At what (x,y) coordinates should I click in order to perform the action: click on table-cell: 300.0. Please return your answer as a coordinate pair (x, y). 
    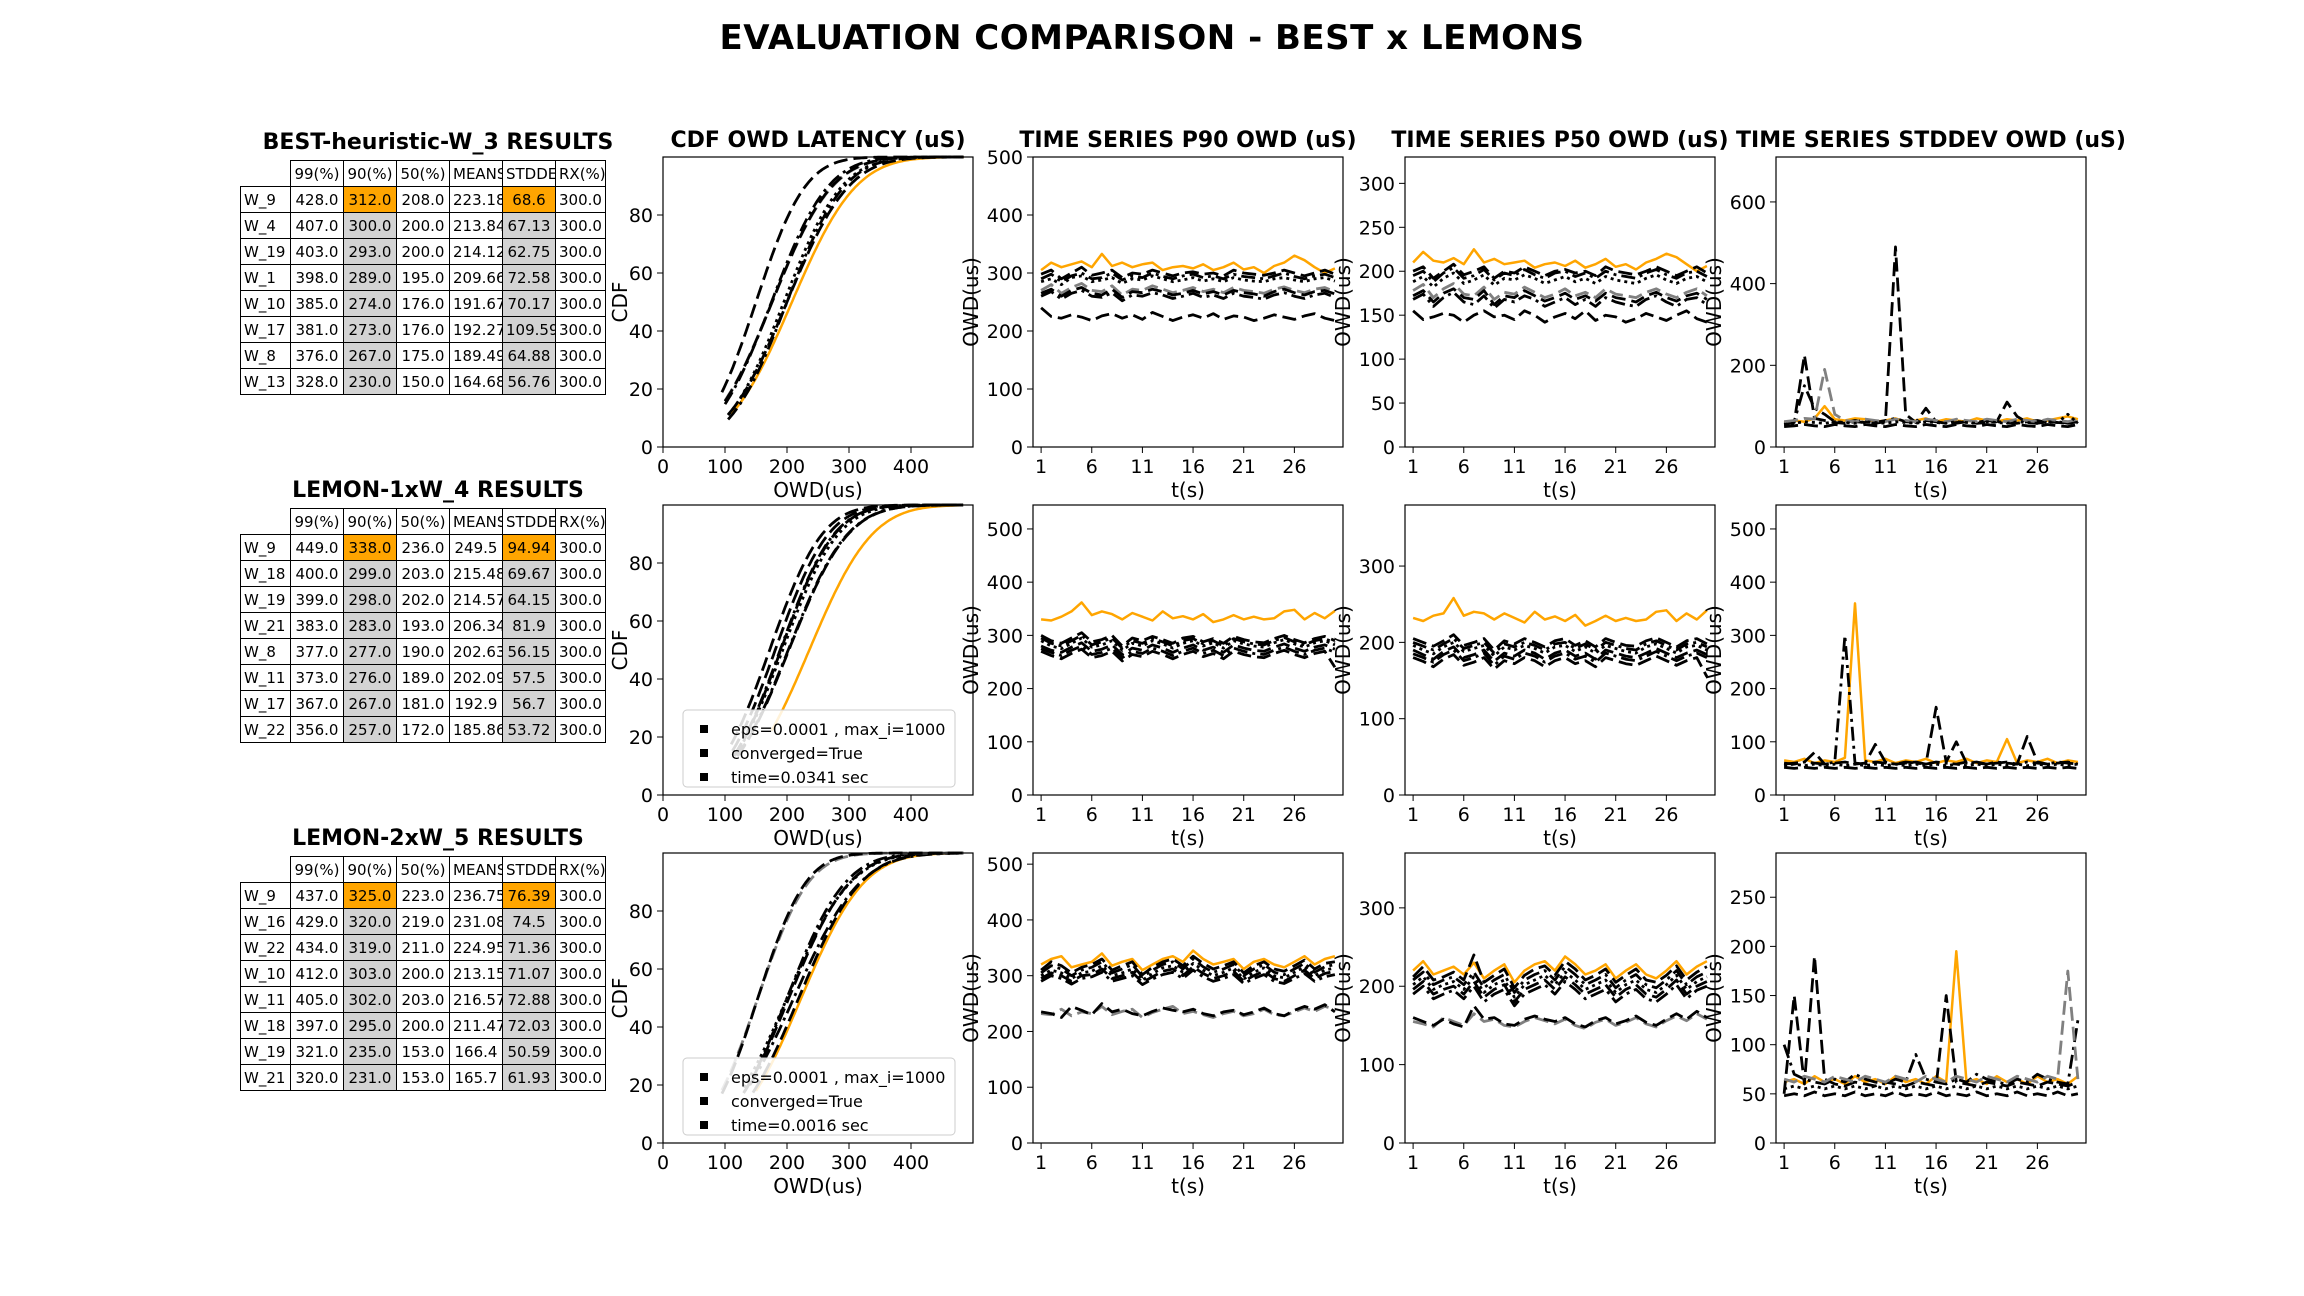
    Looking at the image, I should click on (580, 947).